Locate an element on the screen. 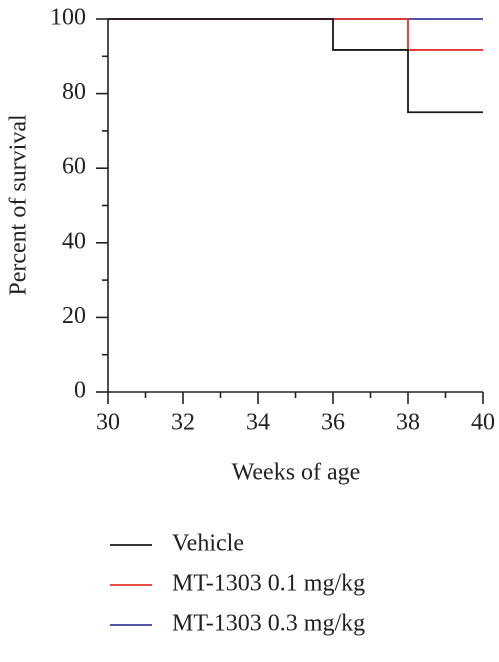 The image size is (499, 662). x-tick-label: 38 is located at coordinates (408, 423).